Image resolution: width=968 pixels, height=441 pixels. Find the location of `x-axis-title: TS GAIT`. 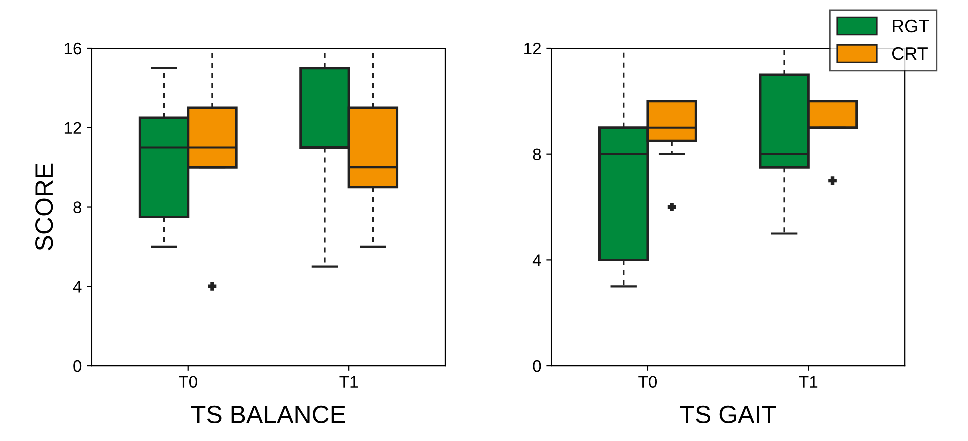

x-axis-title: TS GAIT is located at coordinates (728, 415).